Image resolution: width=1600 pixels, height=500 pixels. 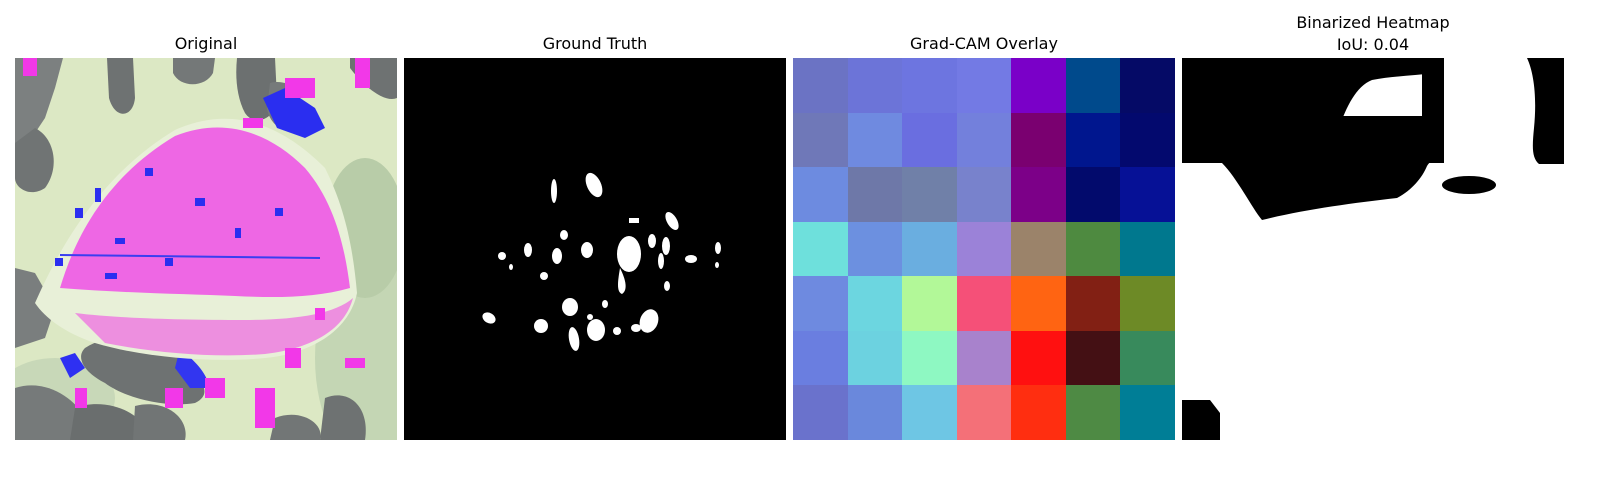 I want to click on iou-value: IoU: 0.04, so click(x=1373, y=44).